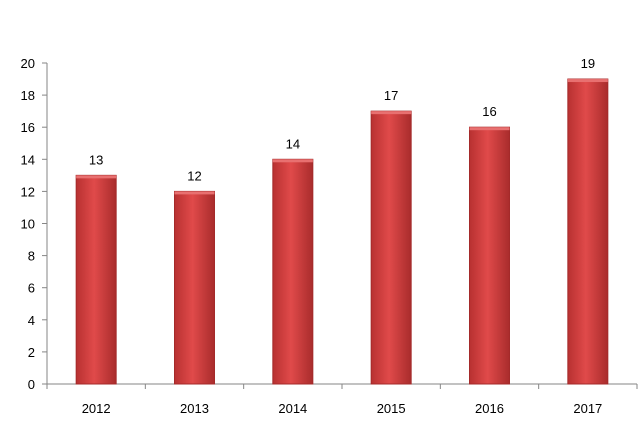 The width and height of the screenshot is (644, 425). I want to click on x-tick-label: 2013, so click(194, 408).